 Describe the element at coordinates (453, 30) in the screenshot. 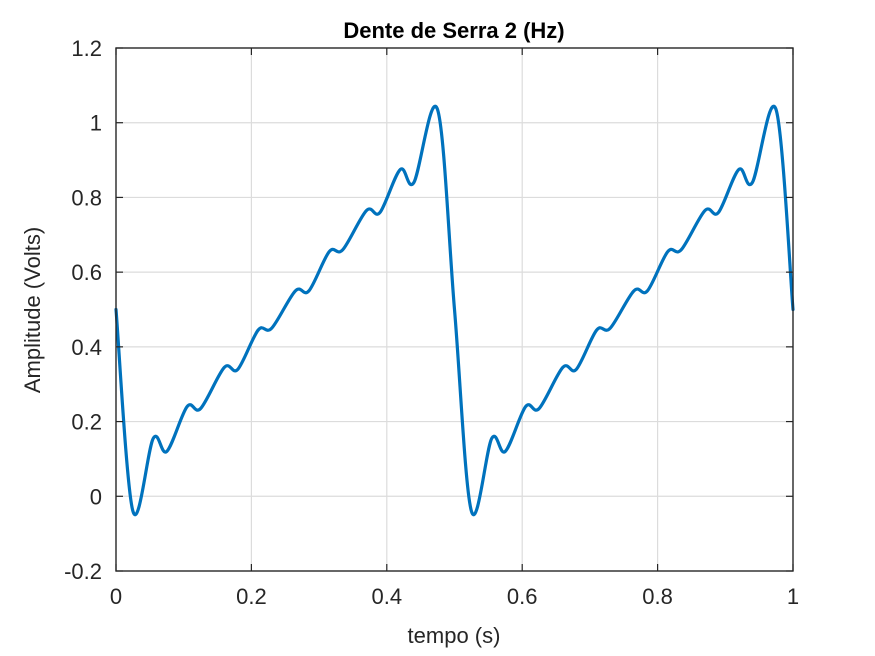

I see `chart-title: Dente de Serra 2 (Hz)` at that location.